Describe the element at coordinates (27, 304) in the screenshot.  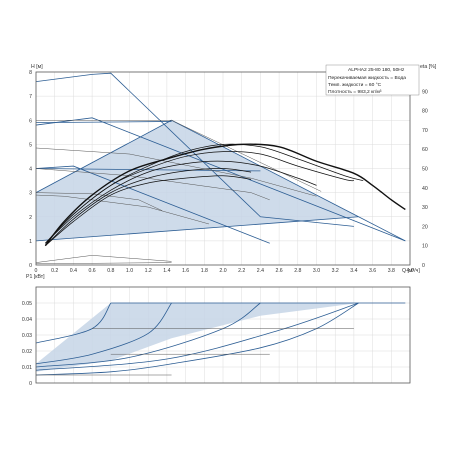
I see `power-y-tick-label: 0.05` at that location.